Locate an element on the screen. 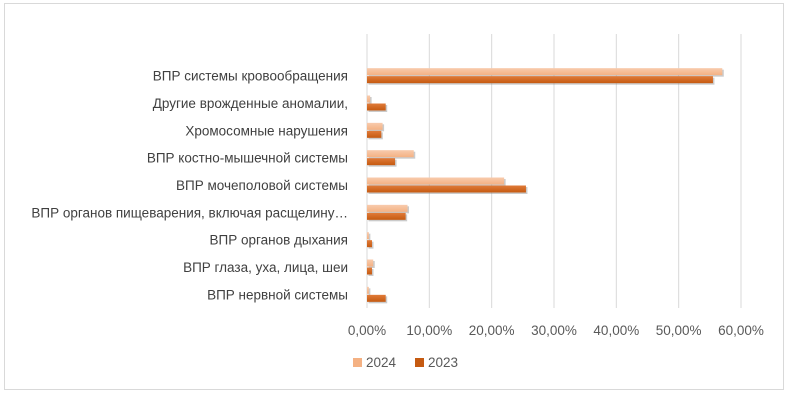 The width and height of the screenshot is (788, 393). category-label: Хромосомные нарушения is located at coordinates (266, 130).